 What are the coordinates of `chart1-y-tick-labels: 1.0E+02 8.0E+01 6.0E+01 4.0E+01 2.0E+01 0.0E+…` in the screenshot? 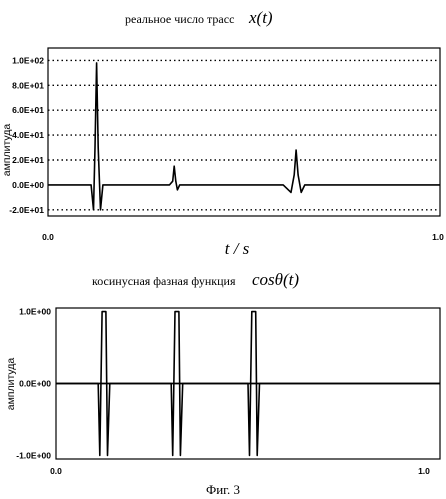 It's located at (26, 134).